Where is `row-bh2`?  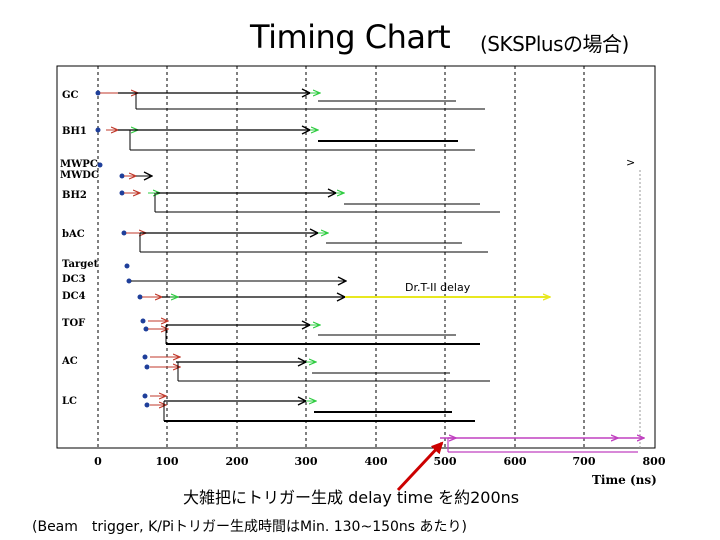
row-bh2 is located at coordinates (309, 202).